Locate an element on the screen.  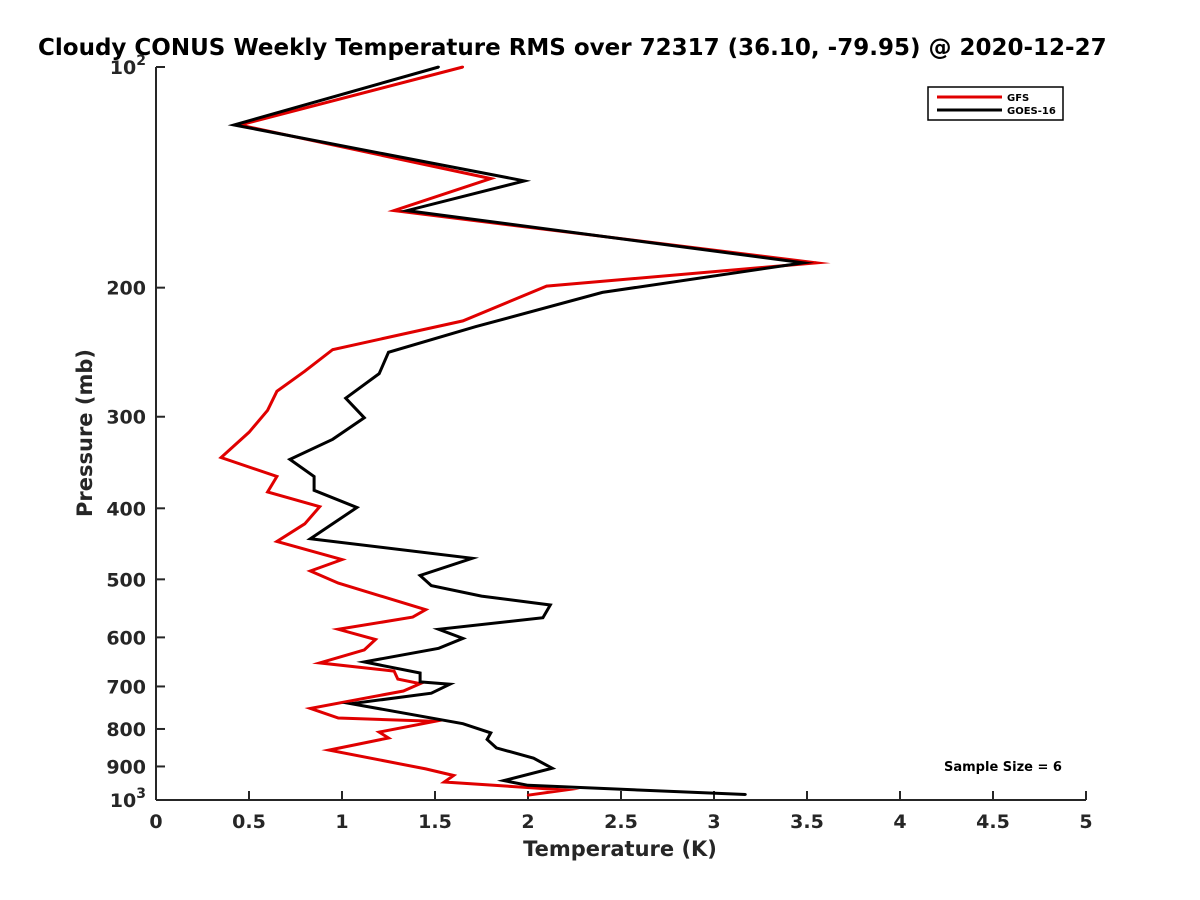
sample-size-note: Sample Size = 6 is located at coordinates (1003, 767).